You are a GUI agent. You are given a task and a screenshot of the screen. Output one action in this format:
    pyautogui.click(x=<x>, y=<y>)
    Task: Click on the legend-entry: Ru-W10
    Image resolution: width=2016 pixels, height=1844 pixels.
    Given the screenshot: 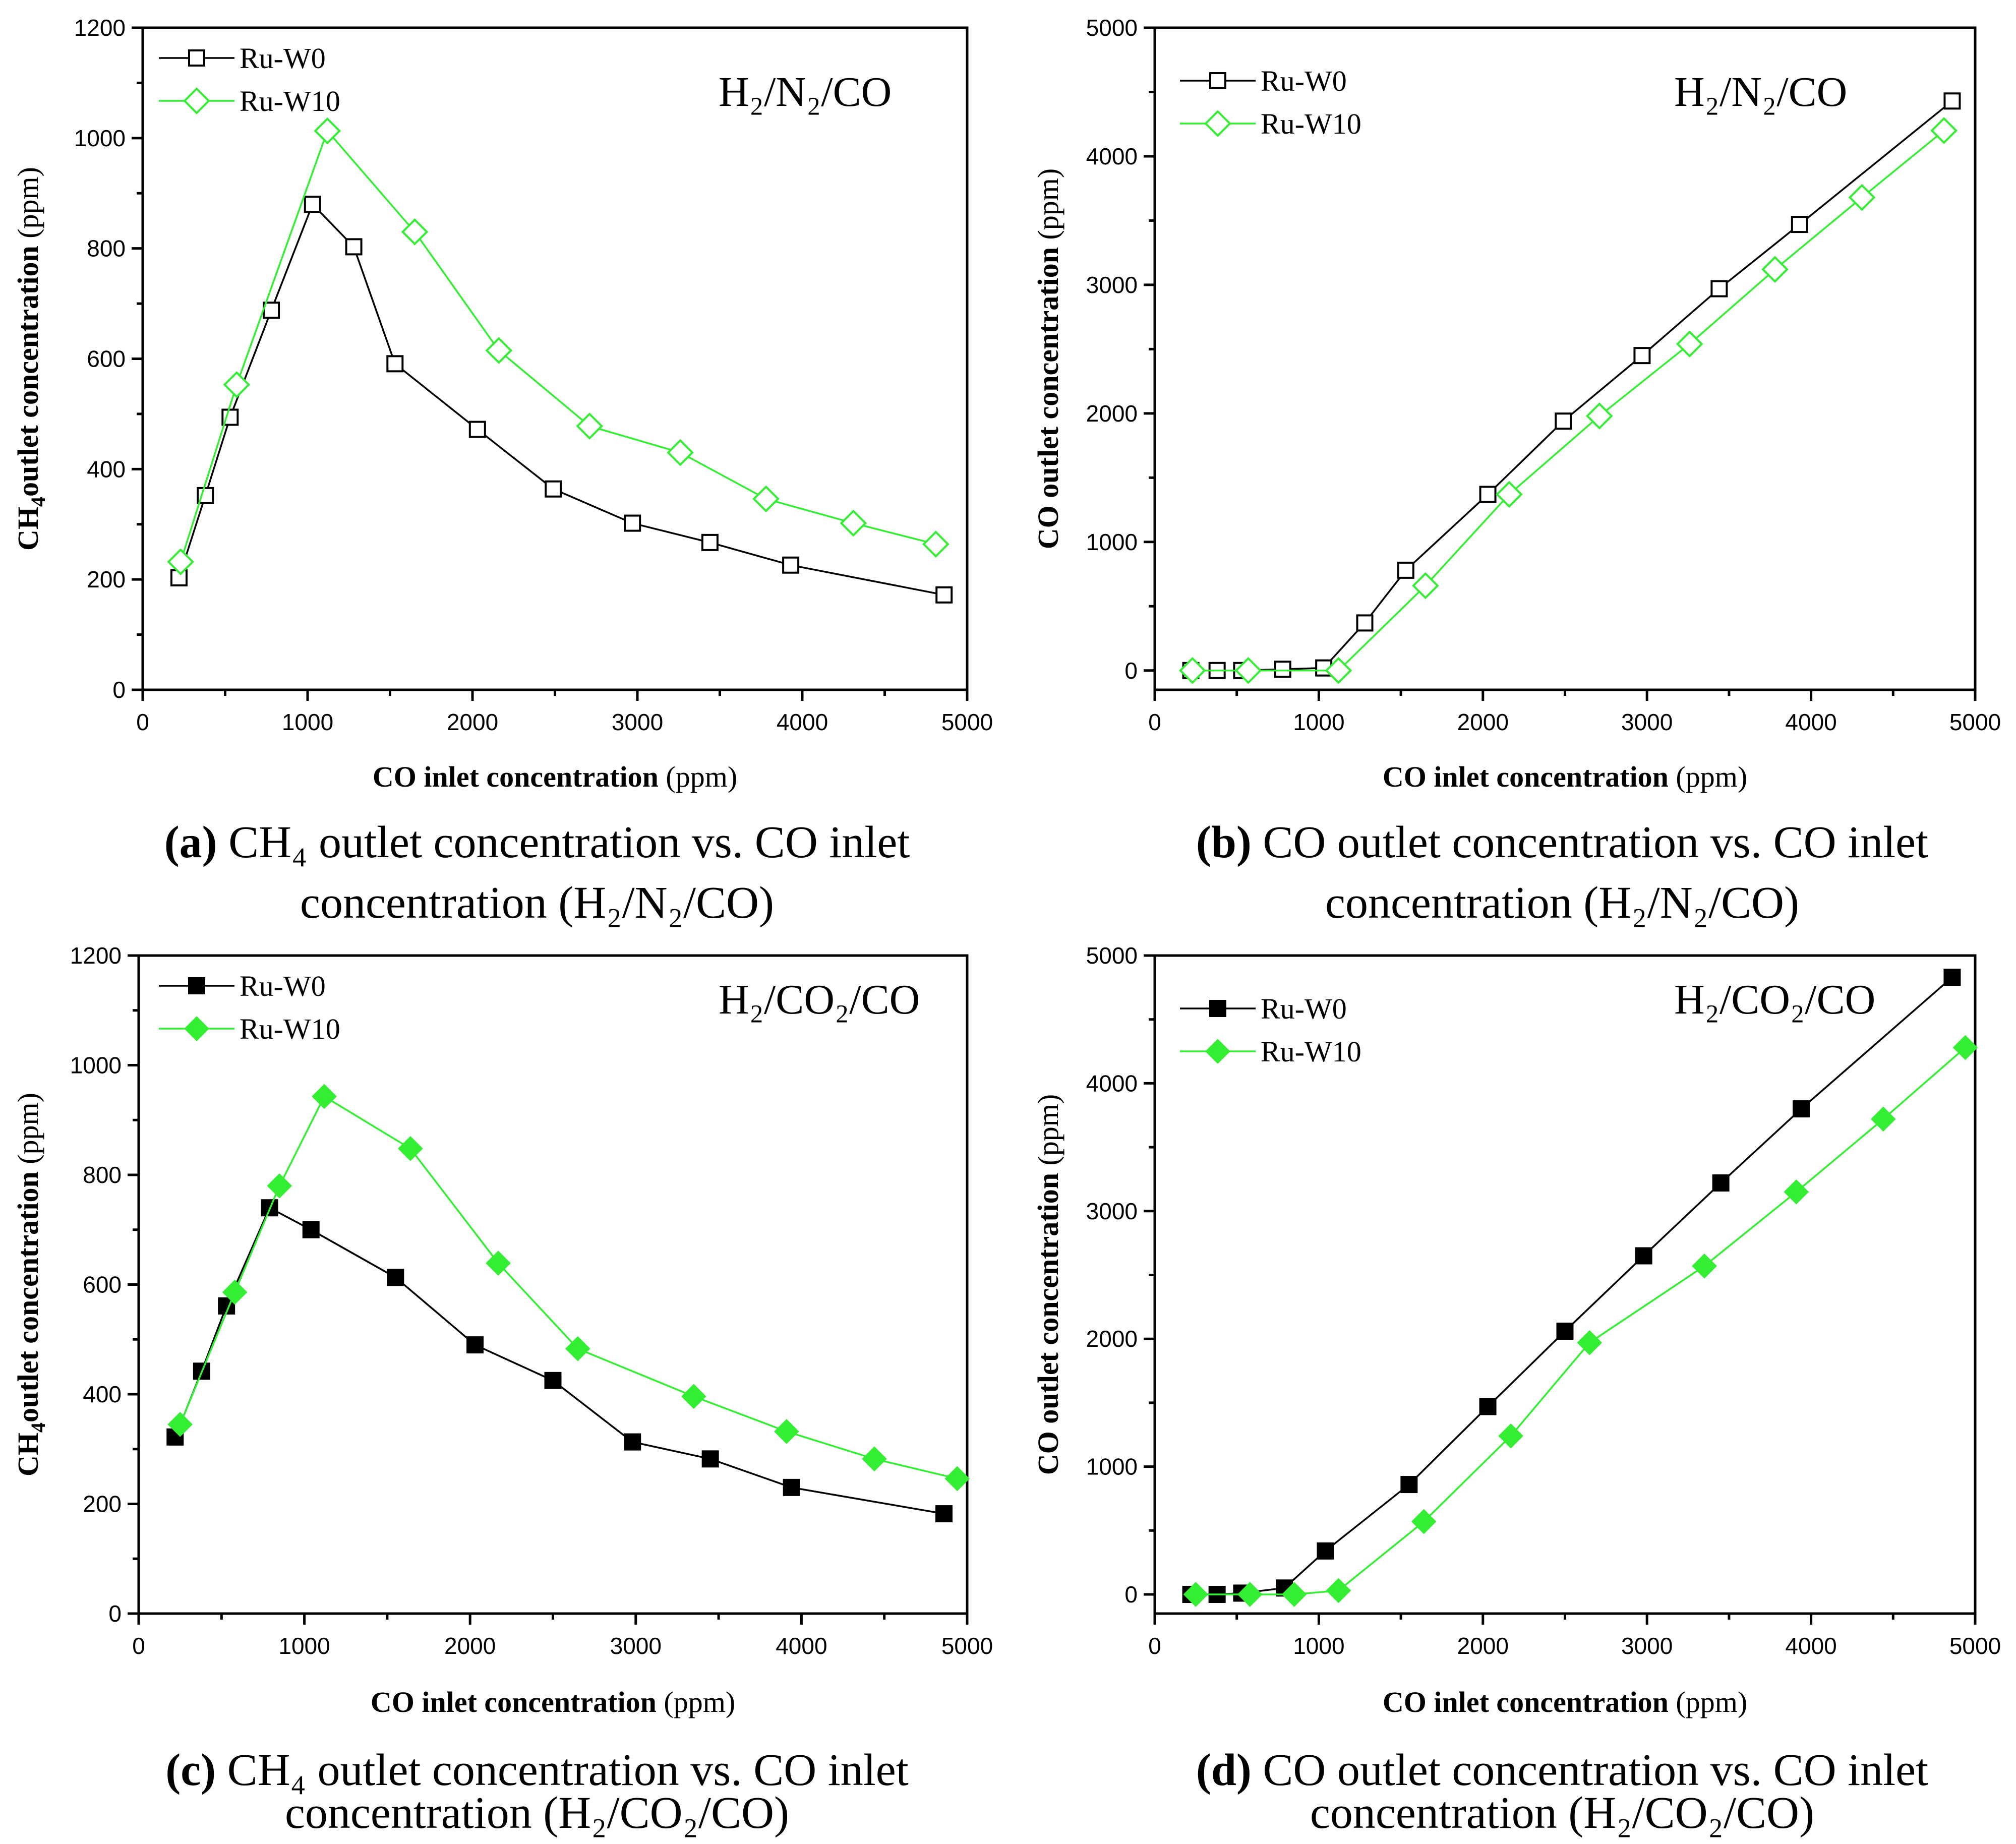 What is the action you would take?
    pyautogui.click(x=1270, y=124)
    